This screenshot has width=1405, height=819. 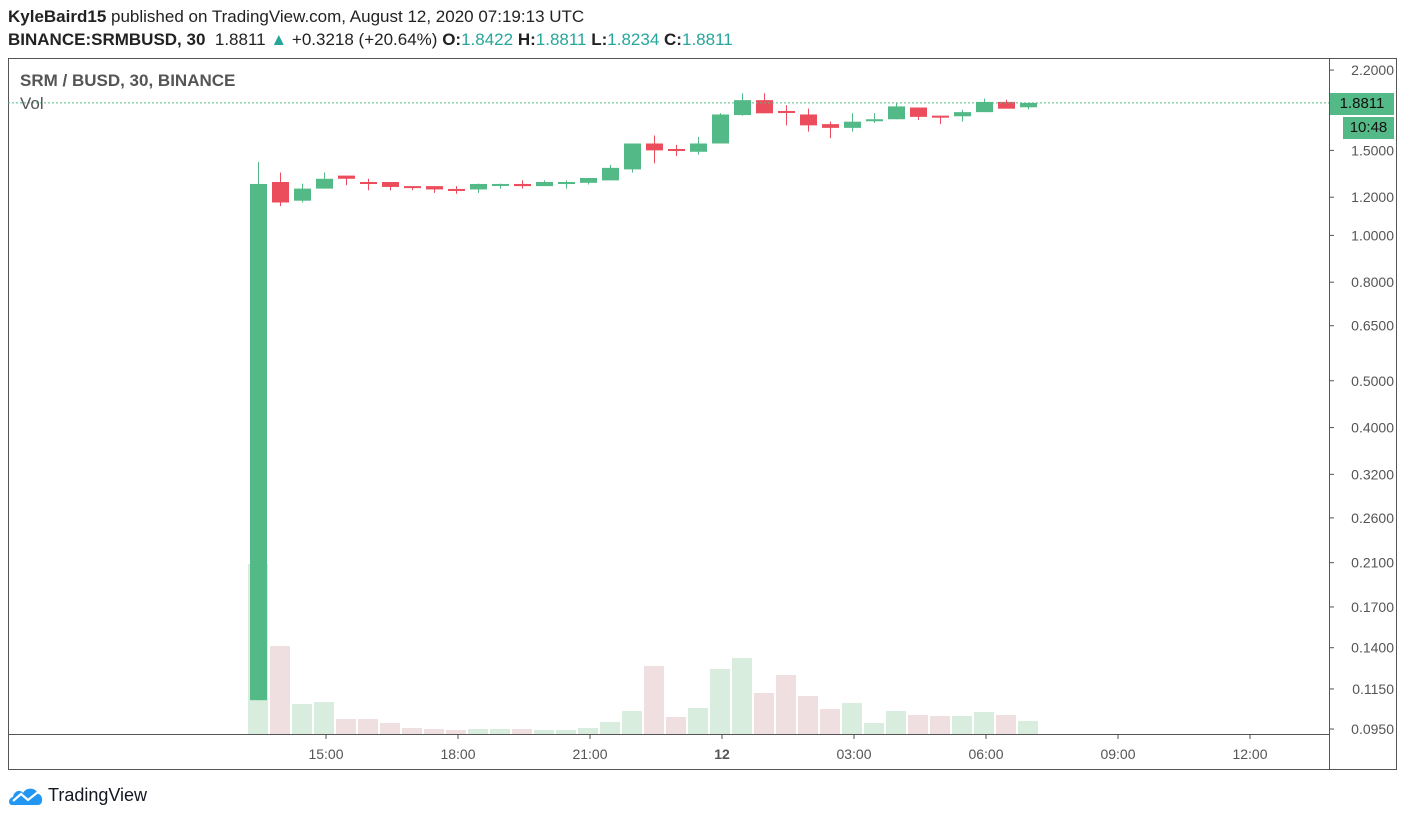 What do you see at coordinates (240, 39) in the screenshot?
I see `last-price: 1.8811` at bounding box center [240, 39].